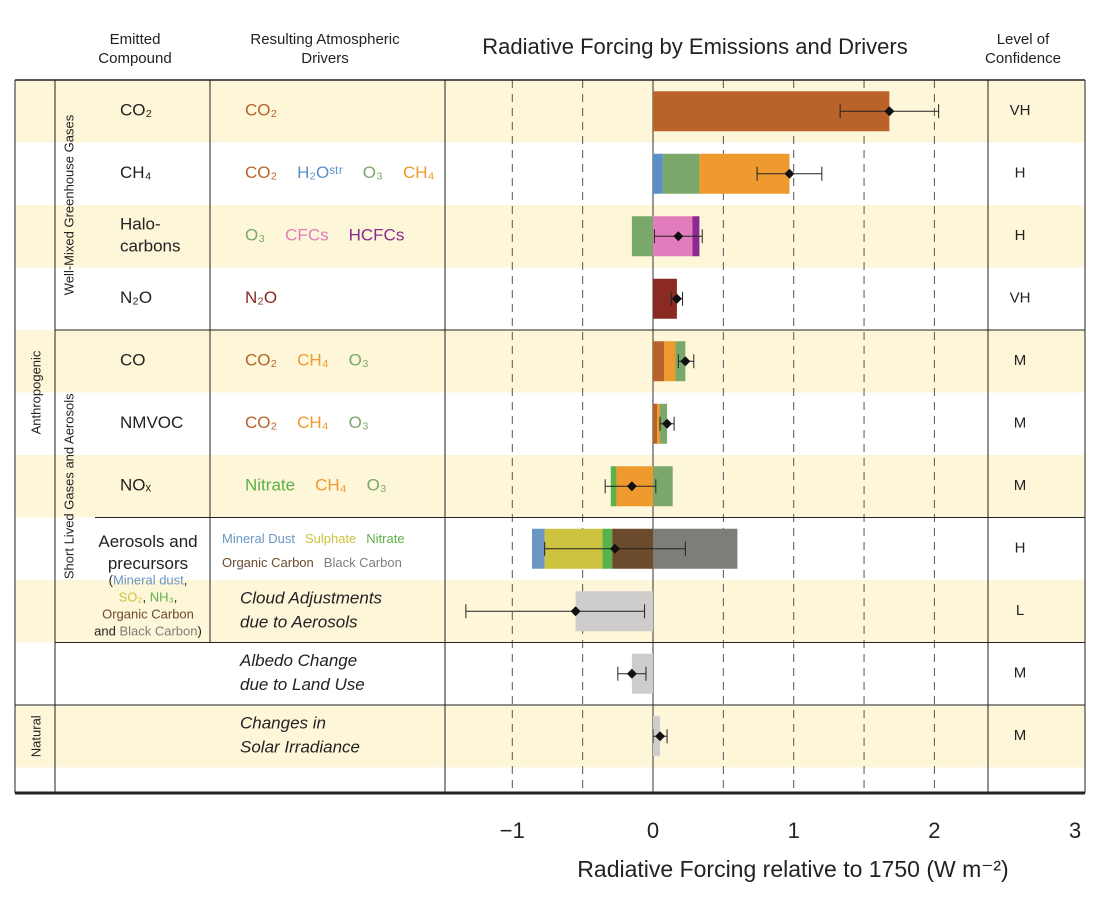  I want to click on driver-label: Nitrate, so click(385, 538).